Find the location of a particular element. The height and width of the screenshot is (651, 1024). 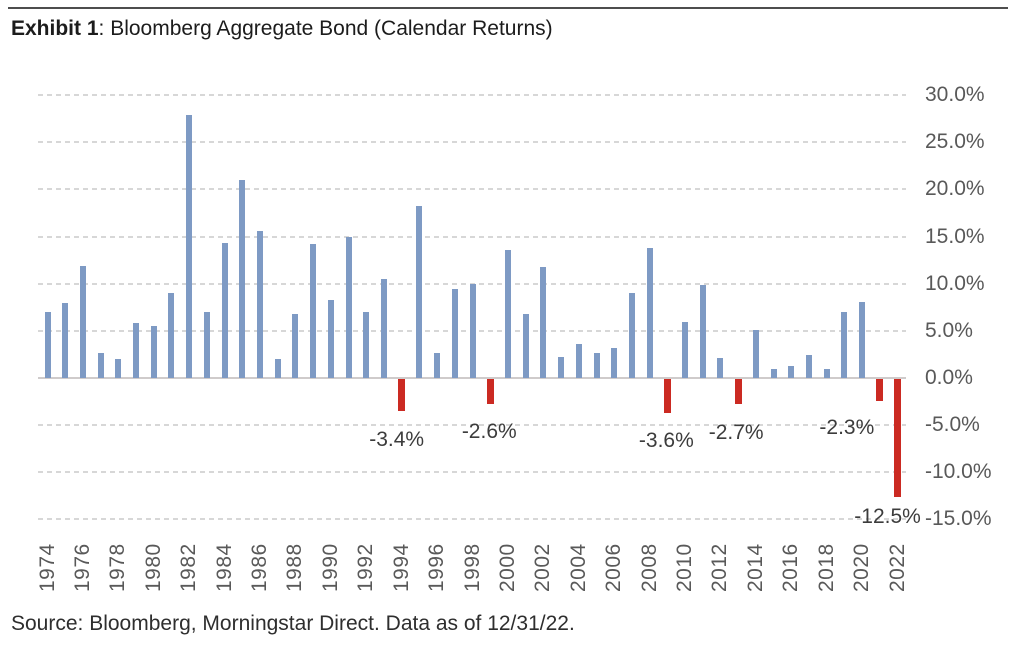

x-axis-label: 1980 is located at coordinates (153, 567).